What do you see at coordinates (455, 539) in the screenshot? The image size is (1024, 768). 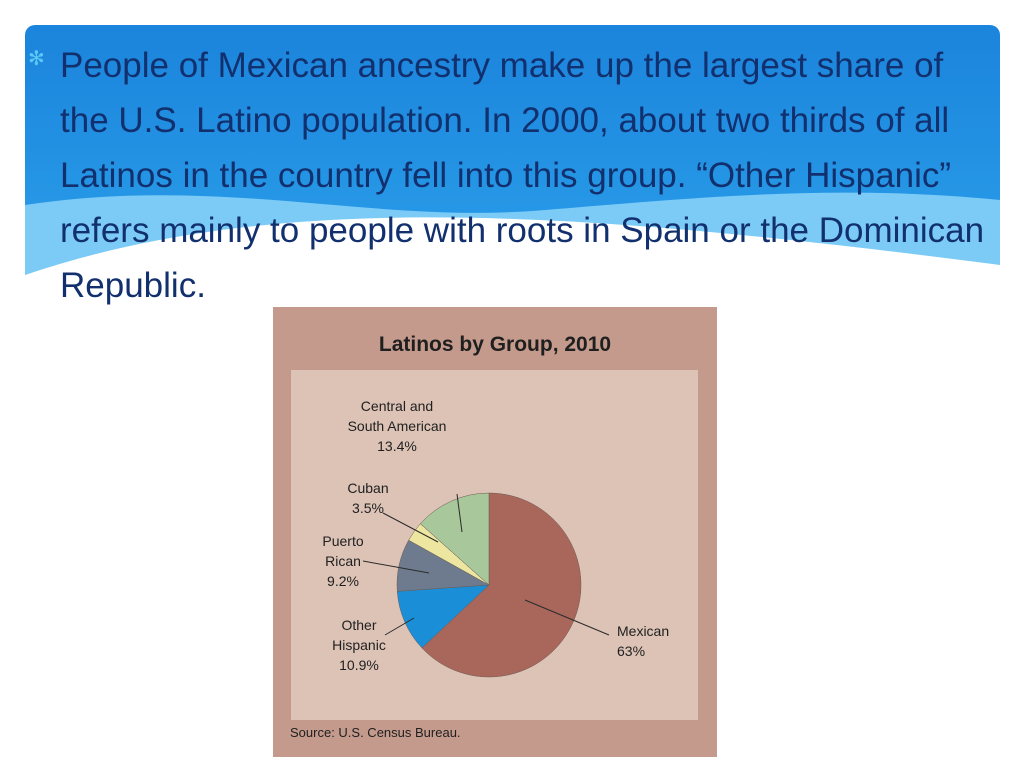 I see `pie-slice-central-and-south-american` at bounding box center [455, 539].